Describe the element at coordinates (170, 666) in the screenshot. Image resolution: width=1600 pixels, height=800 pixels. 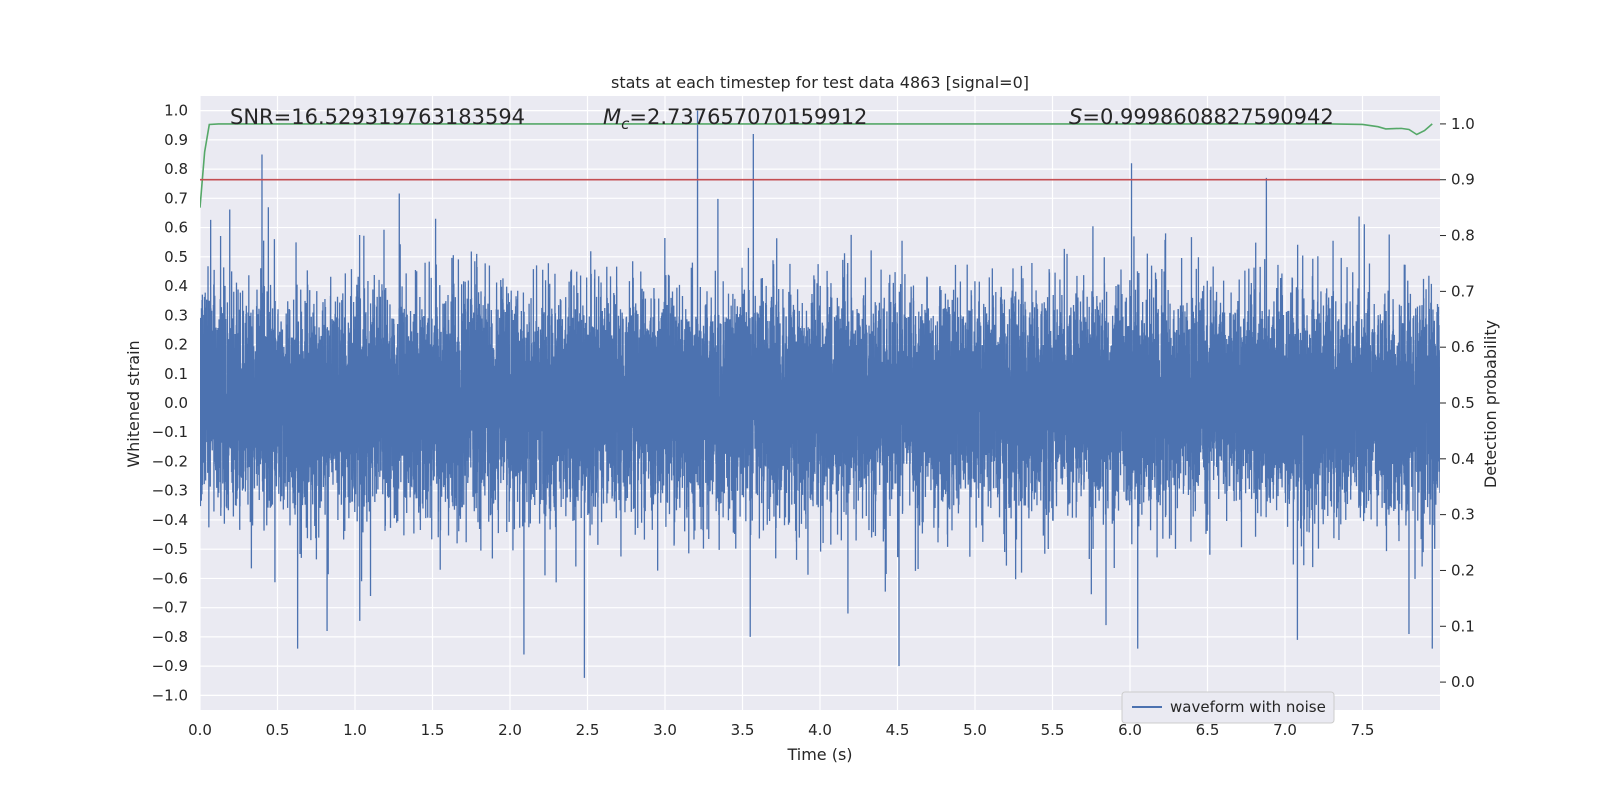
I see `y-tick-label-19: −0.9` at that location.